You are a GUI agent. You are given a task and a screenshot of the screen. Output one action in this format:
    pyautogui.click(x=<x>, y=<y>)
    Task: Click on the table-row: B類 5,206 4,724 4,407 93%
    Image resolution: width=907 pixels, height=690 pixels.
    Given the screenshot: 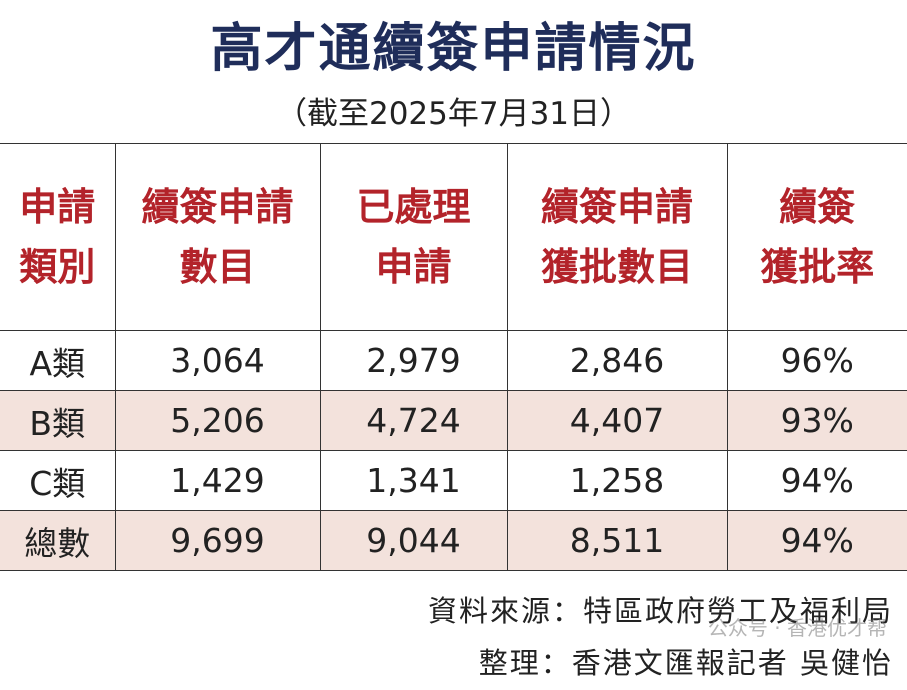 What is the action you would take?
    pyautogui.click(x=453, y=420)
    